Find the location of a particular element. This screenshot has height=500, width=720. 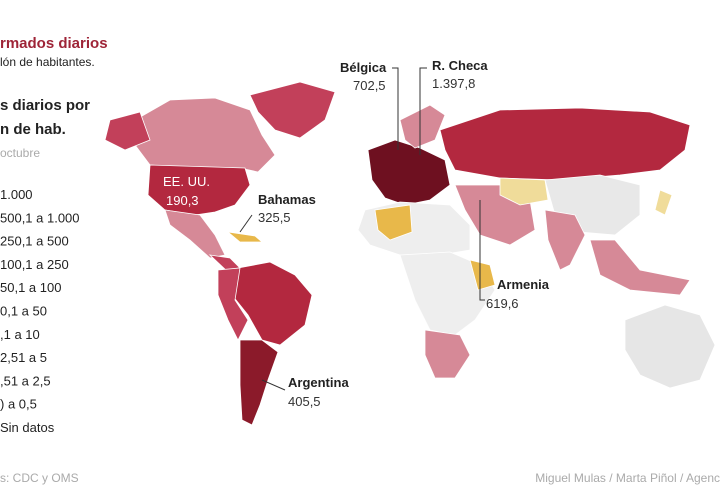

southern-africa is located at coordinates (447, 354).